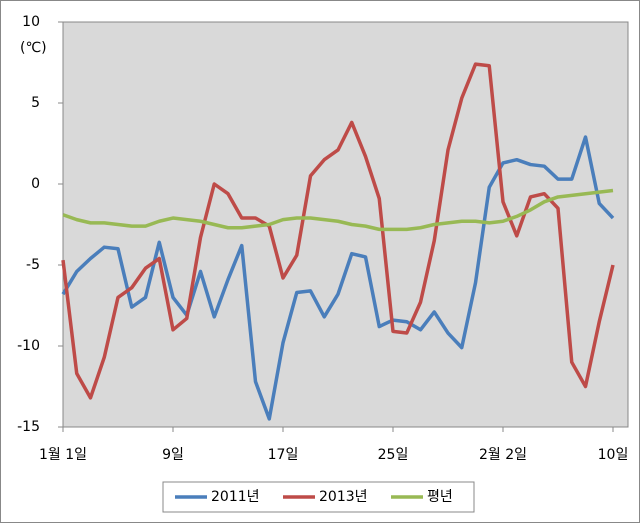 The width and height of the screenshot is (640, 527). What do you see at coordinates (503, 455) in the screenshot?
I see `x-tick-label: 2월 2일` at bounding box center [503, 455].